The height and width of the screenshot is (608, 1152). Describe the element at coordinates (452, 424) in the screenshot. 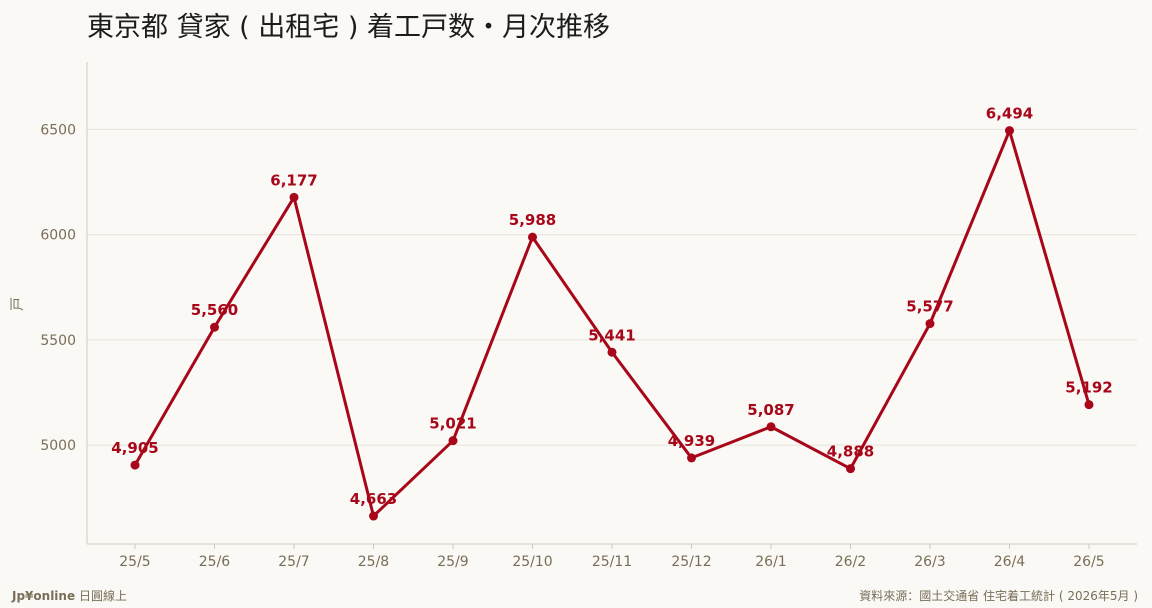

I see `data-label: 5,021` at that location.